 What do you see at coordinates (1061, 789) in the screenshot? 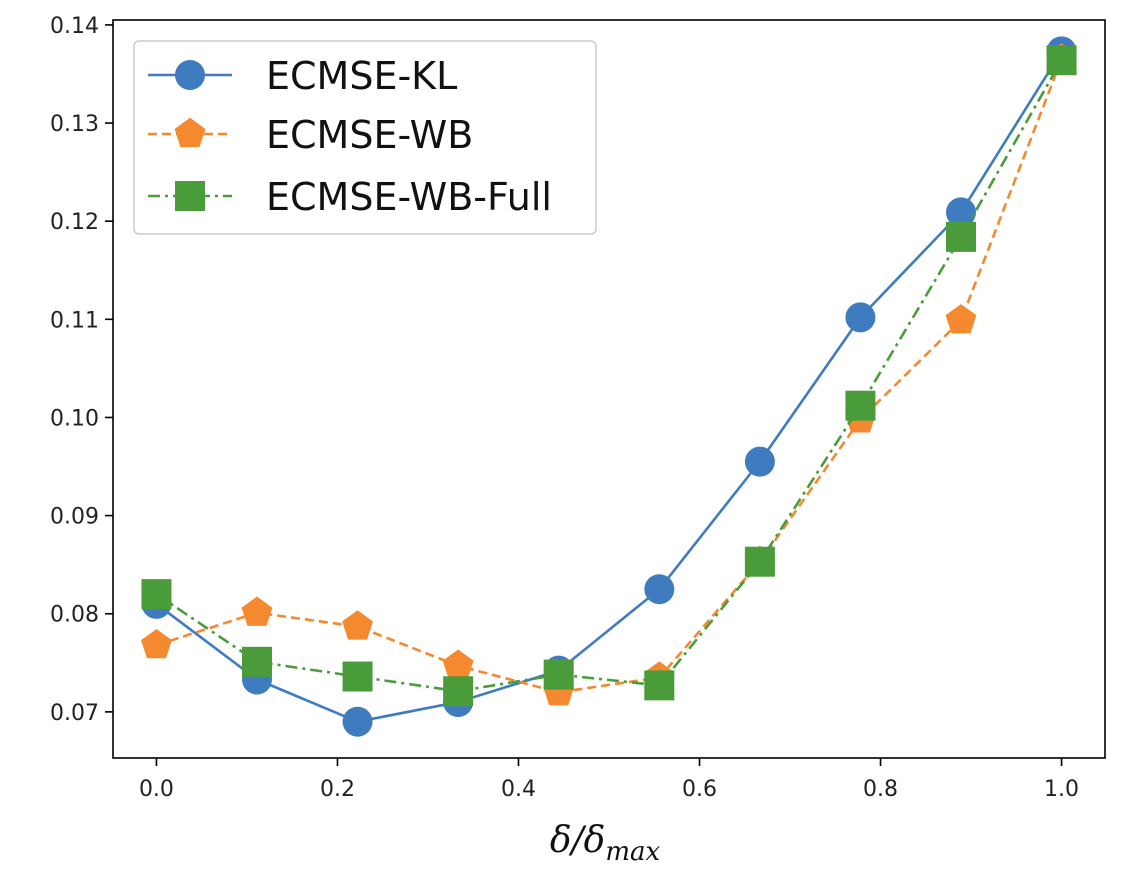
I see `x-tick-label: 1.0` at bounding box center [1061, 789].